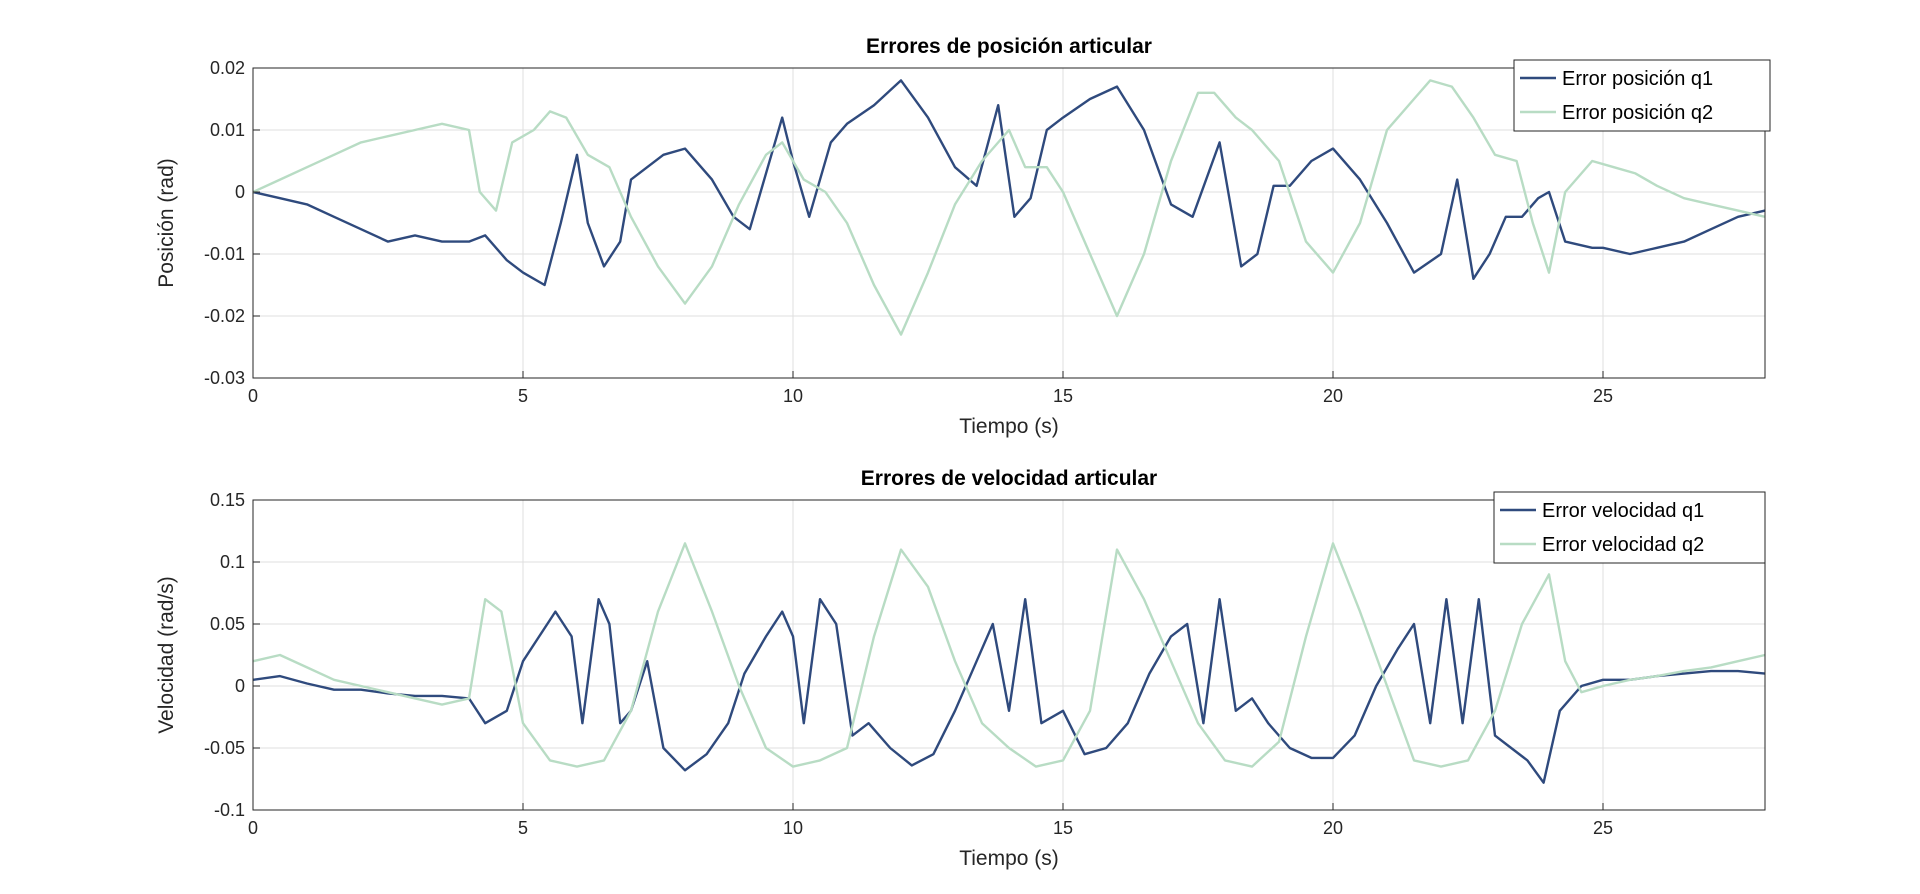  What do you see at coordinates (1009, 46) in the screenshot?
I see `chart-title: Errores de posición articular` at bounding box center [1009, 46].